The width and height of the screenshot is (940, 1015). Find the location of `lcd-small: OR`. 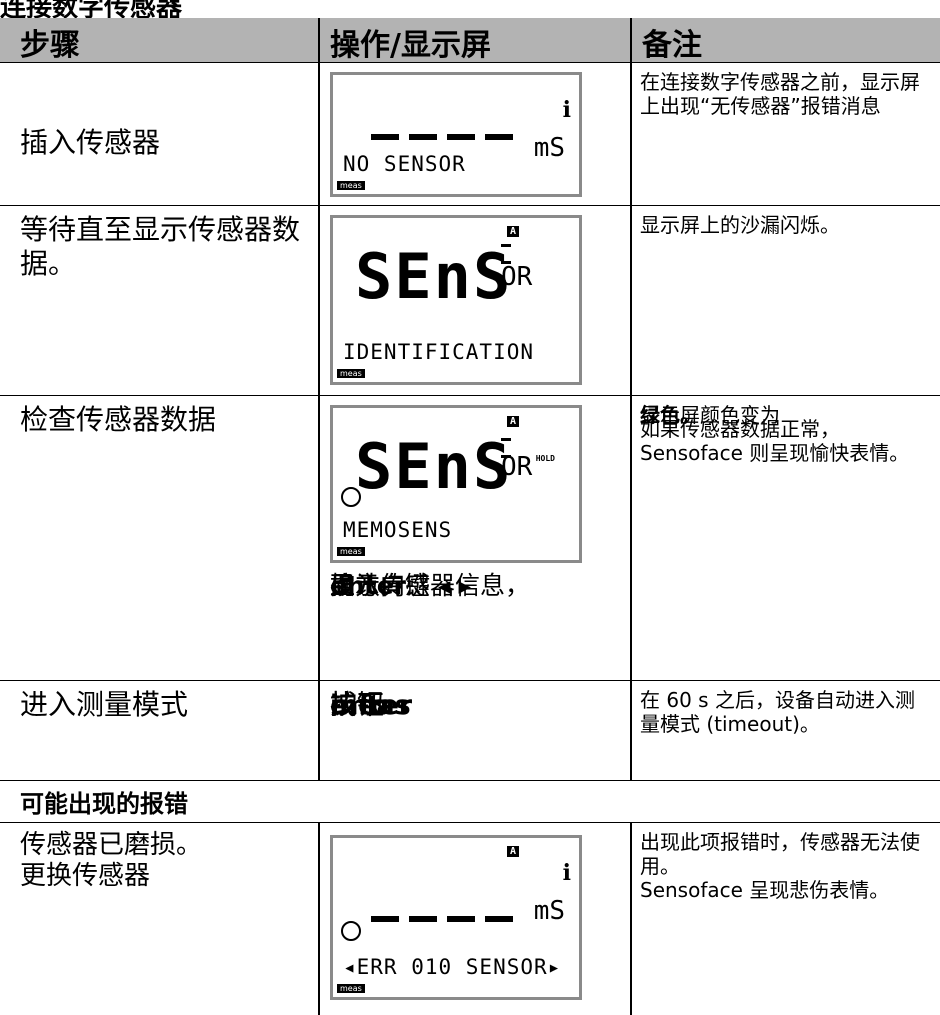

lcd-small: OR is located at coordinates (517, 277).